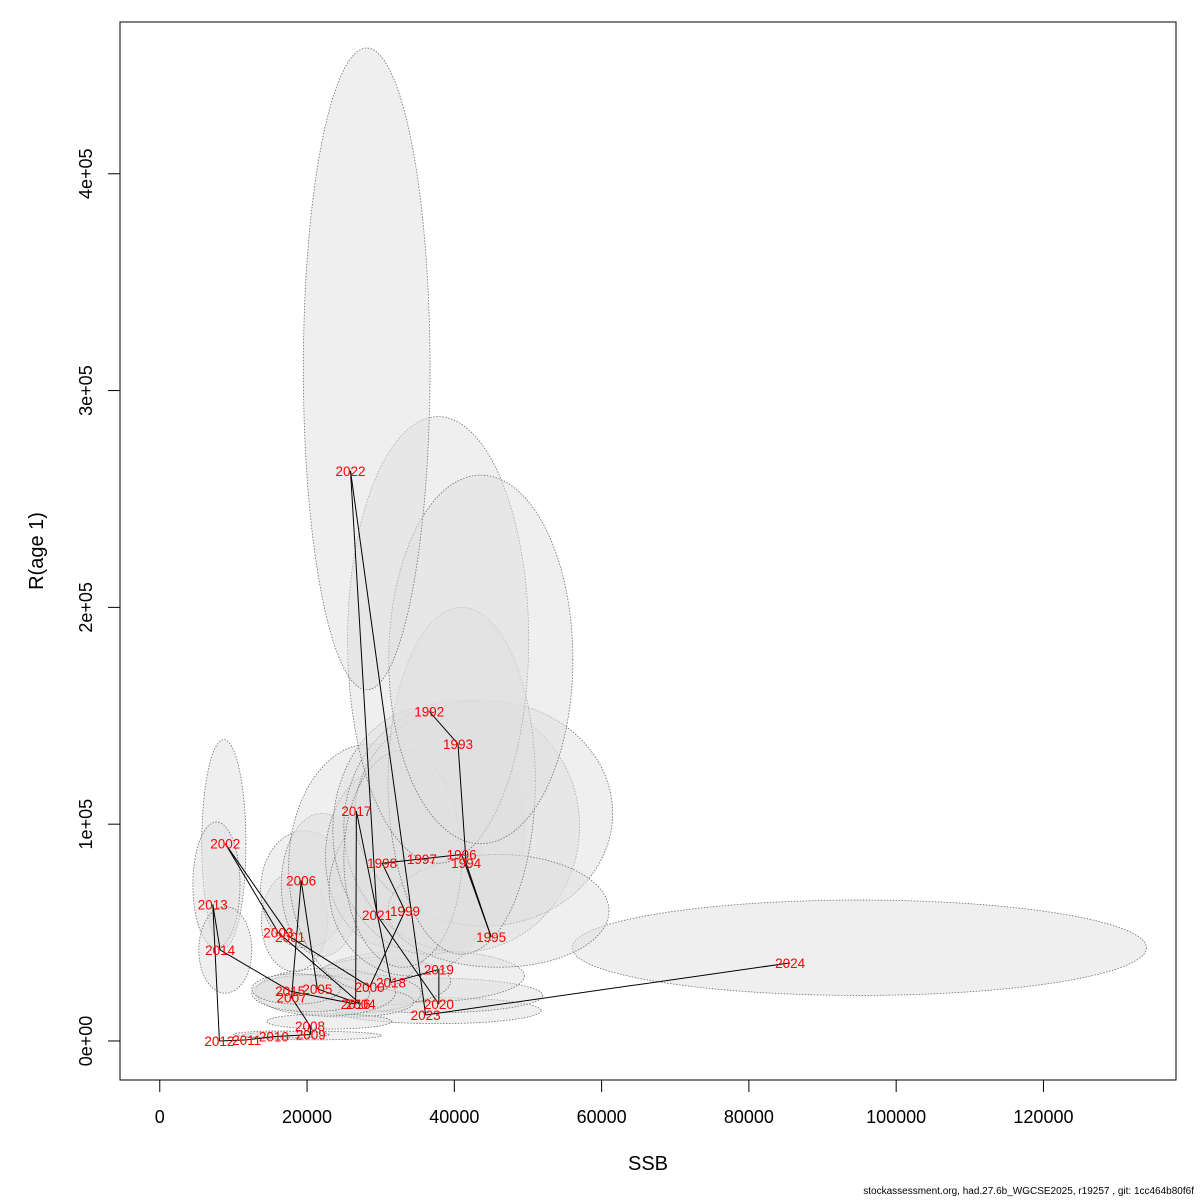 The width and height of the screenshot is (1200, 1200). I want to click on year-label-2023: 2023, so click(426, 1015).